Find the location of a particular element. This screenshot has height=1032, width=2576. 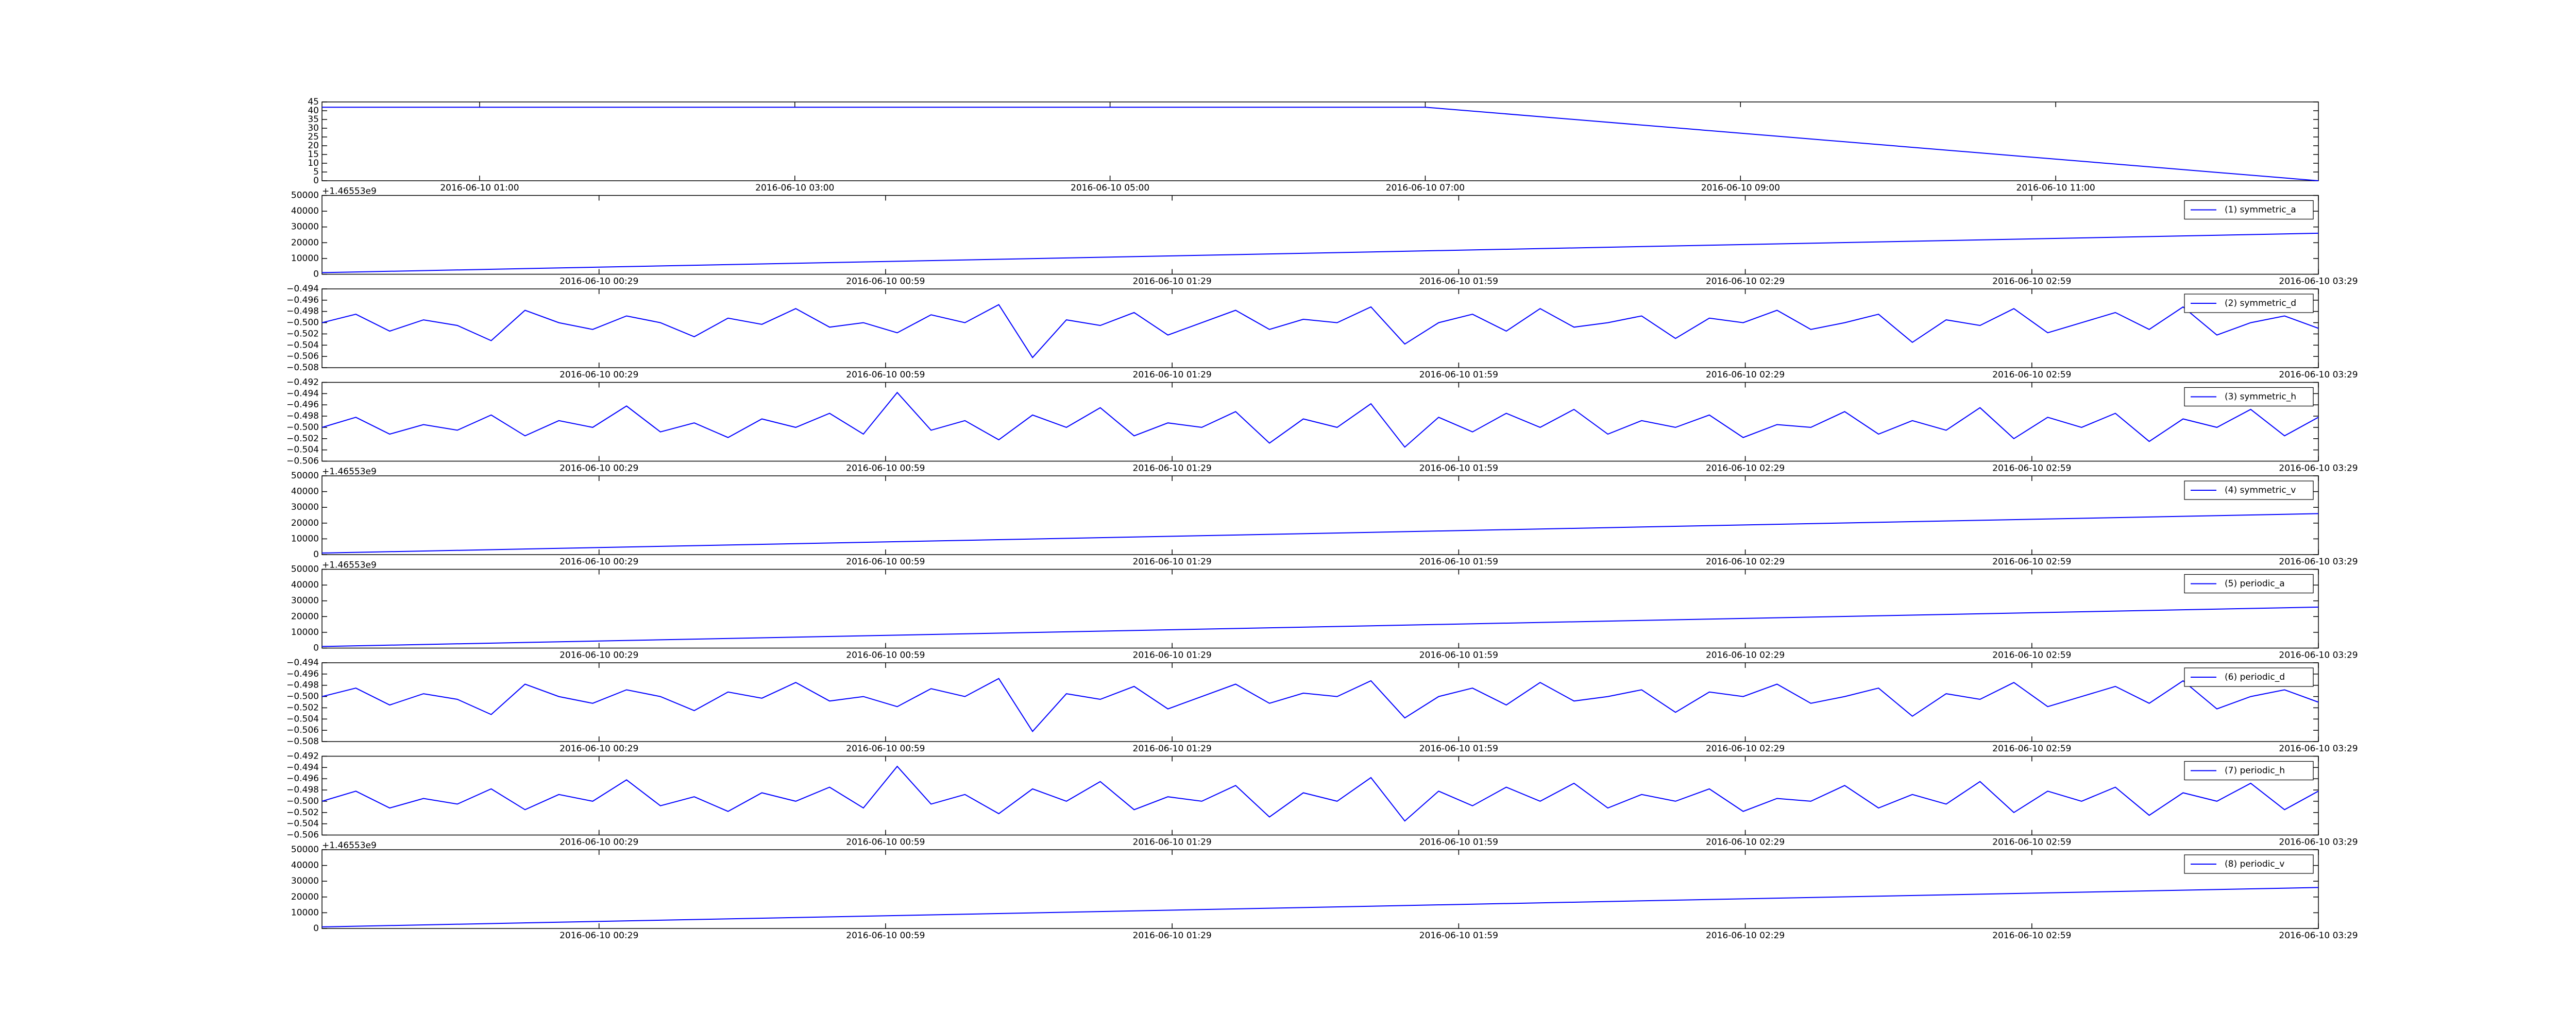

y-tick-label: 35 is located at coordinates (313, 119).